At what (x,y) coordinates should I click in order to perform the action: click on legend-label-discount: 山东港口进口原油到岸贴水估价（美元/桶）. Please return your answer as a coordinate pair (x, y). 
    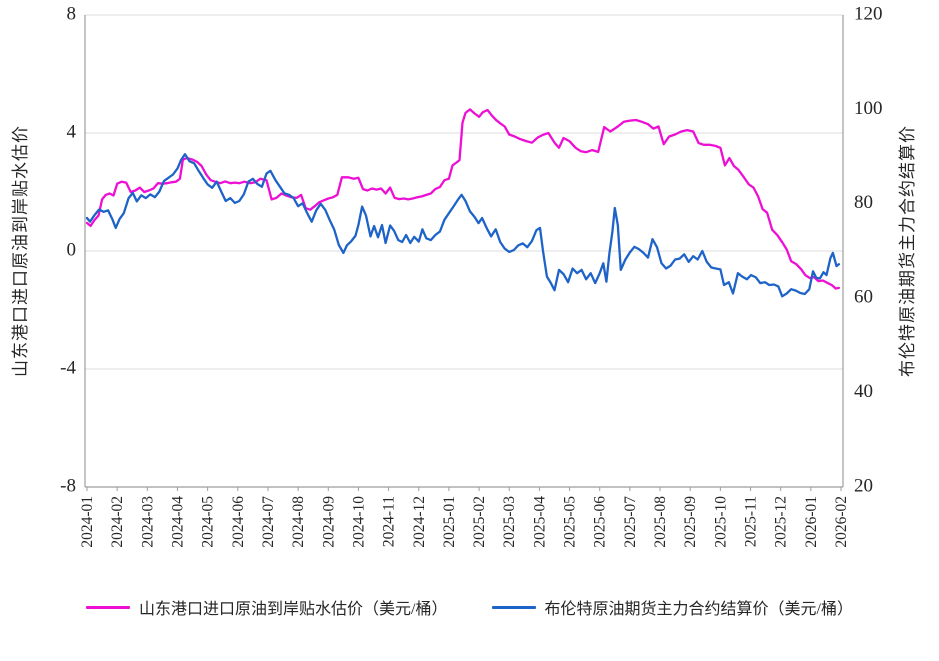
    Looking at the image, I should click on (293, 609).